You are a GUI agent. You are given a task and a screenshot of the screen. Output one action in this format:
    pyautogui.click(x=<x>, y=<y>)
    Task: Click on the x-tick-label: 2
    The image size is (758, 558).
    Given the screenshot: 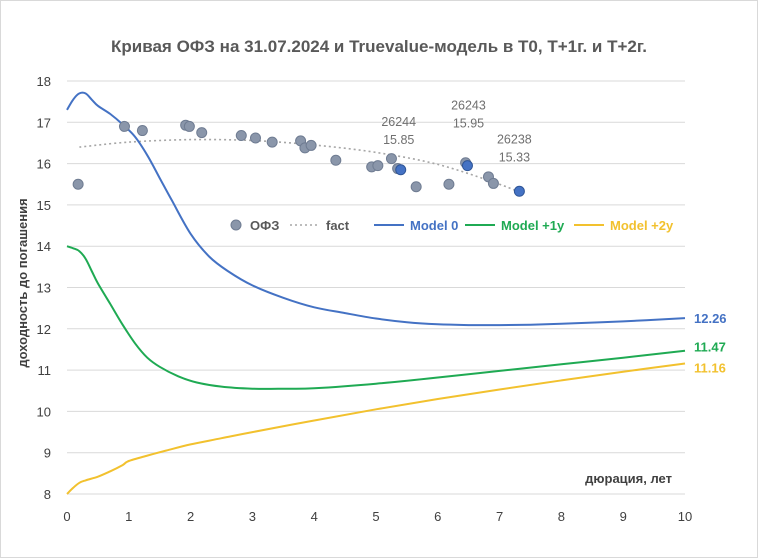 What is the action you would take?
    pyautogui.click(x=190, y=516)
    